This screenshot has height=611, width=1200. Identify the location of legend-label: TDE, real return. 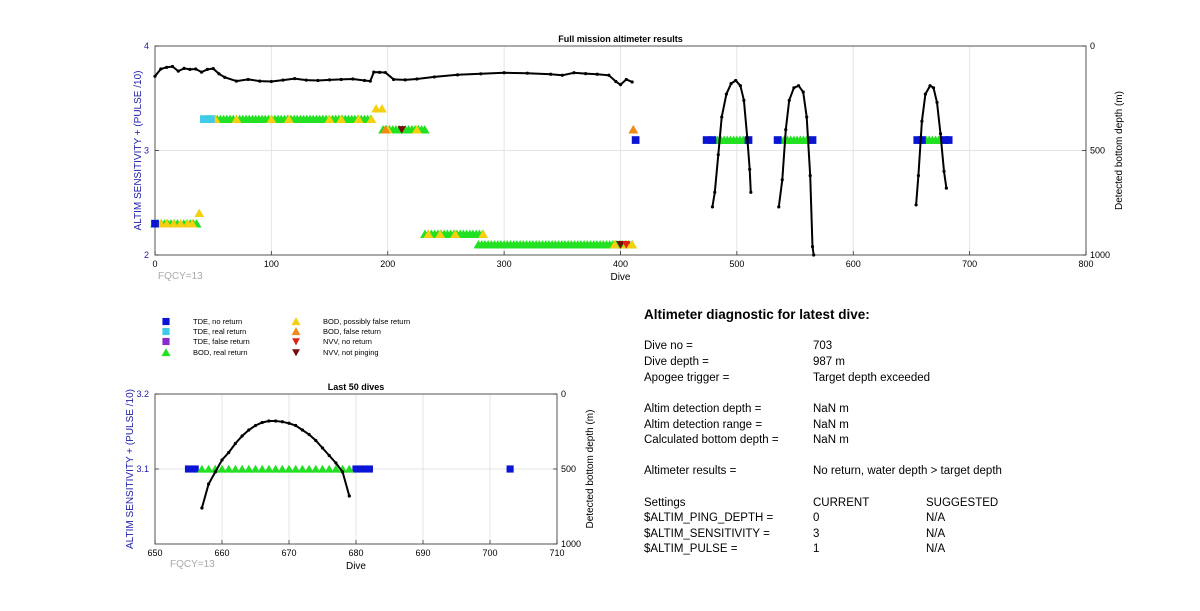
(219, 331).